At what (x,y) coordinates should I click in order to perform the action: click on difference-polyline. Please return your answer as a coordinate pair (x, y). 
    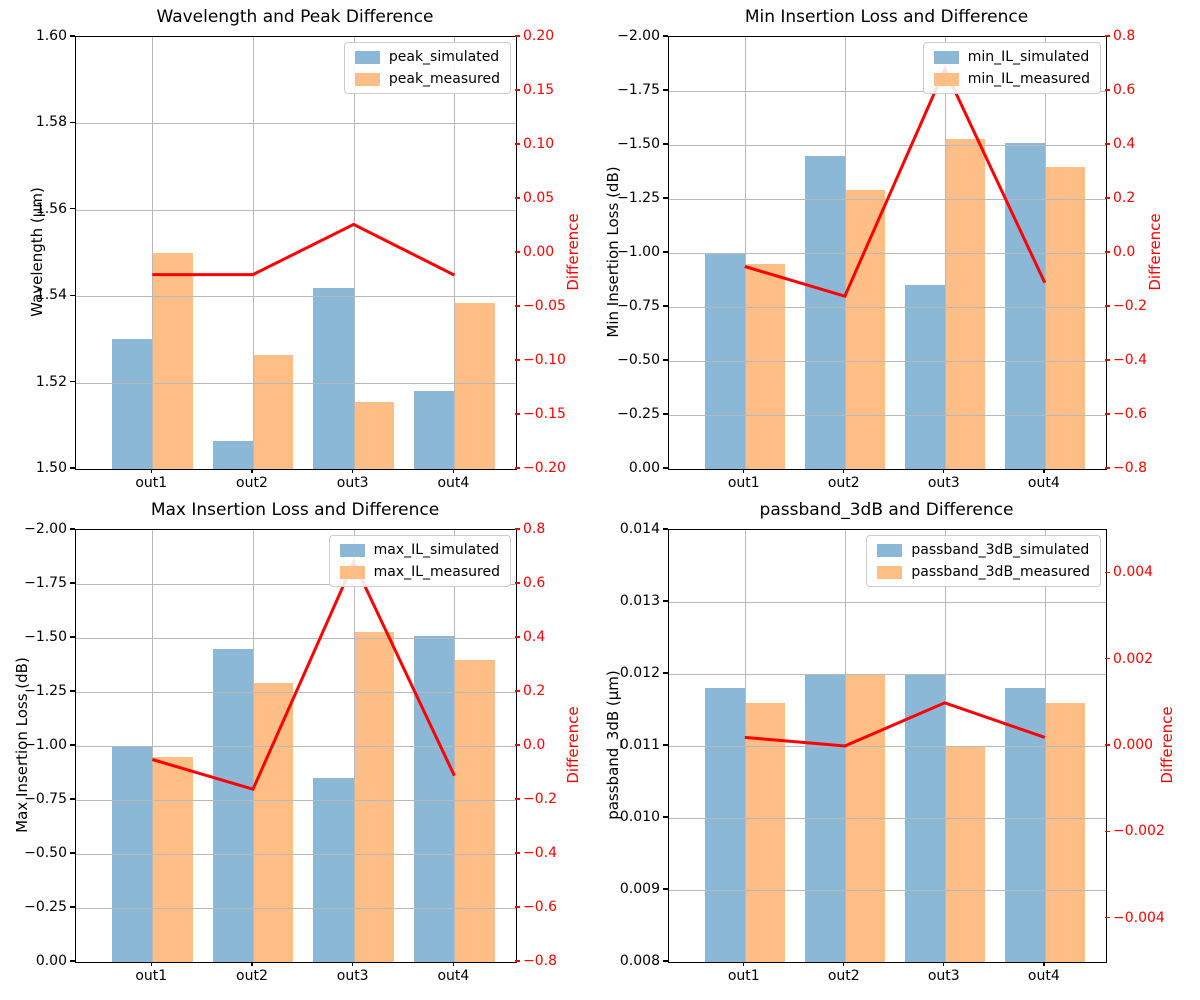
    Looking at the image, I should click on (895, 724).